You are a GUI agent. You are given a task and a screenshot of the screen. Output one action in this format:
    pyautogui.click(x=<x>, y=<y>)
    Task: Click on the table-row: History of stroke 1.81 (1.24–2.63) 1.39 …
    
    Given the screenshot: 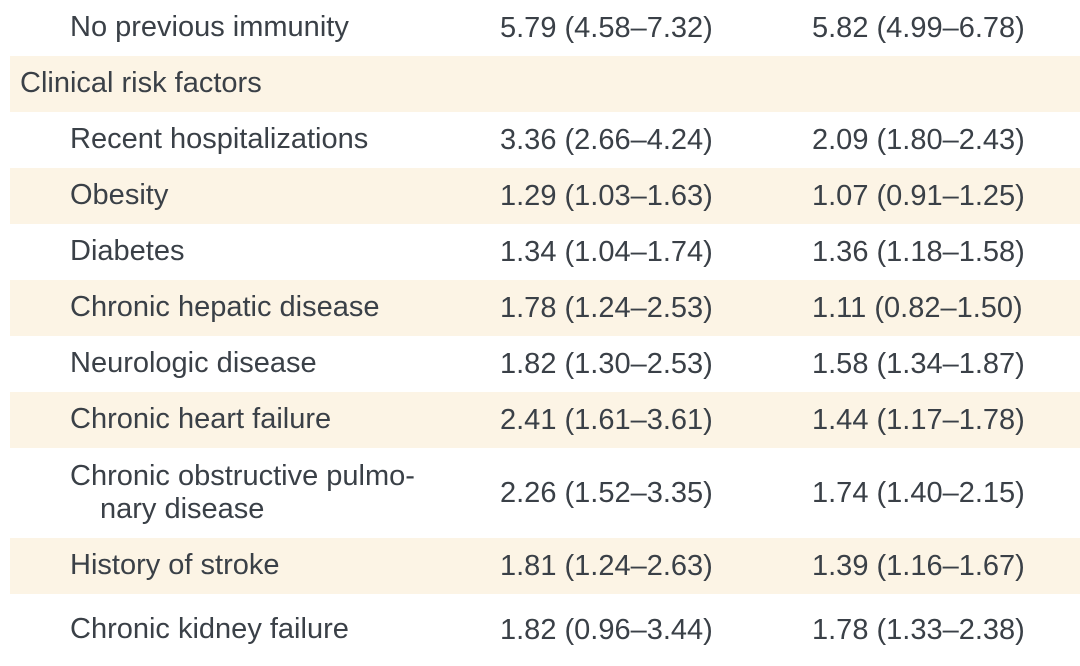 What is the action you would take?
    pyautogui.click(x=545, y=566)
    